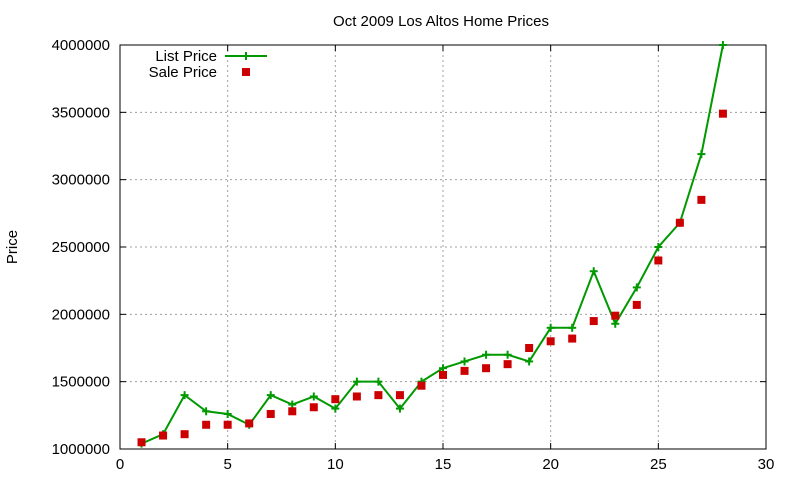 This screenshot has height=480, width=800. Describe the element at coordinates (246, 56) in the screenshot. I see `legend-marker-list-price` at that location.